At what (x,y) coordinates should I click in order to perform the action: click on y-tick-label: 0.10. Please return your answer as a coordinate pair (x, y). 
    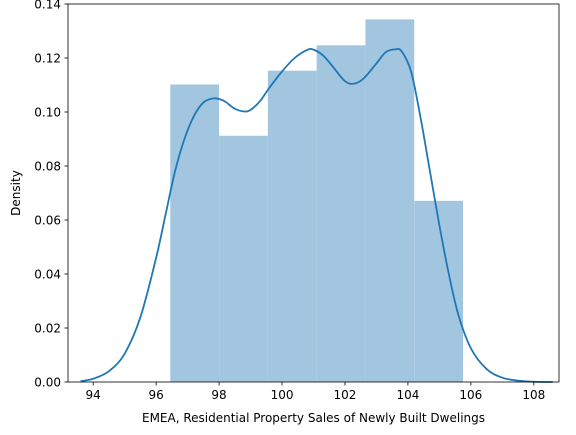
    Looking at the image, I should click on (47, 112).